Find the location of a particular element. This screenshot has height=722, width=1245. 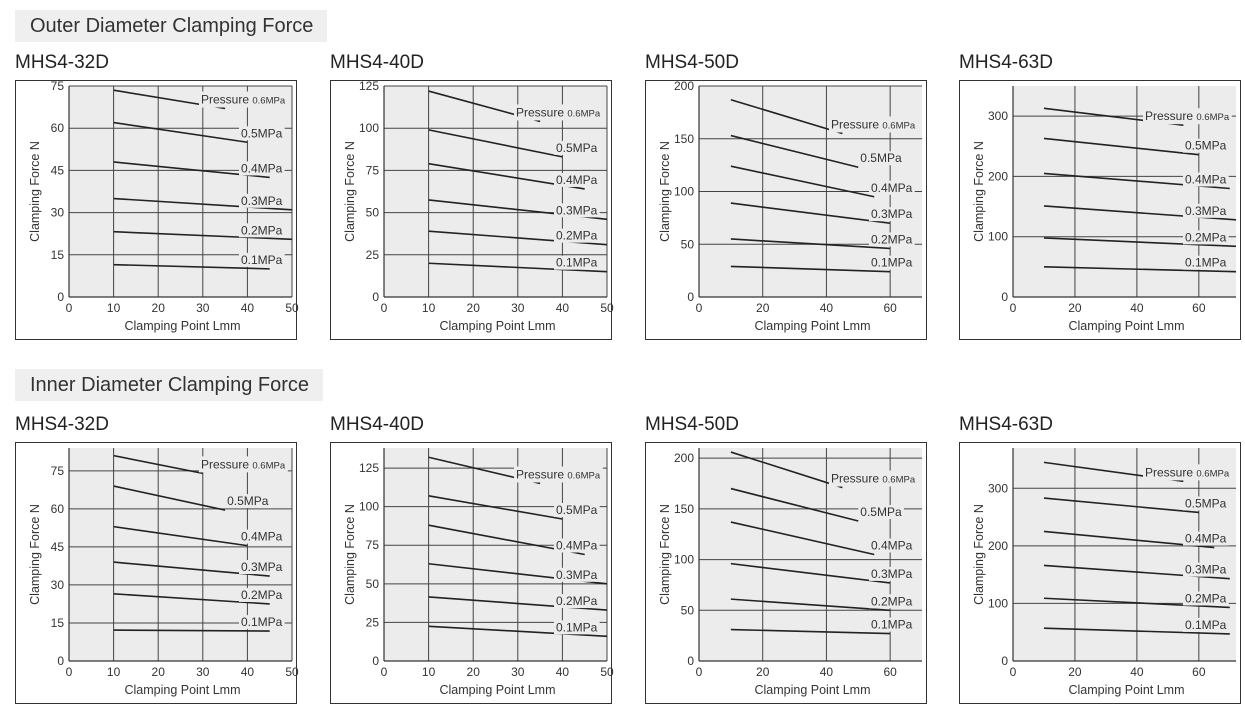

y-tick-label: 300 is located at coordinates (998, 488).